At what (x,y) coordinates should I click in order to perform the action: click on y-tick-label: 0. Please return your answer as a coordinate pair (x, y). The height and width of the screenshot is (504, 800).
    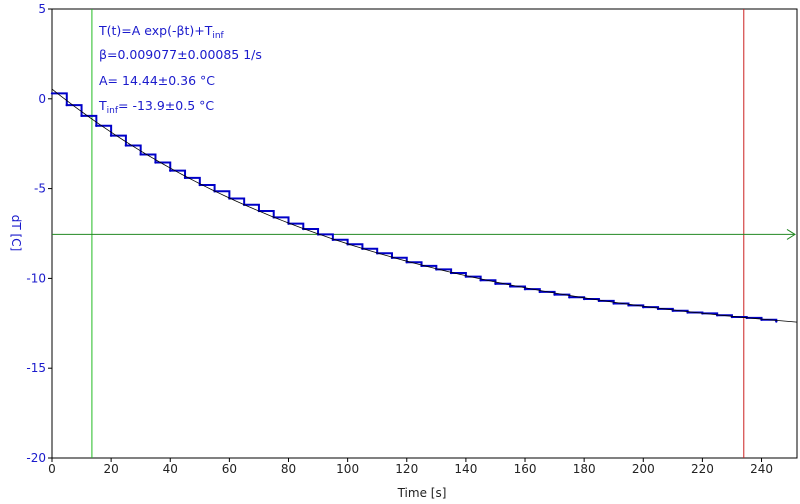
    Looking at the image, I should click on (42, 99).